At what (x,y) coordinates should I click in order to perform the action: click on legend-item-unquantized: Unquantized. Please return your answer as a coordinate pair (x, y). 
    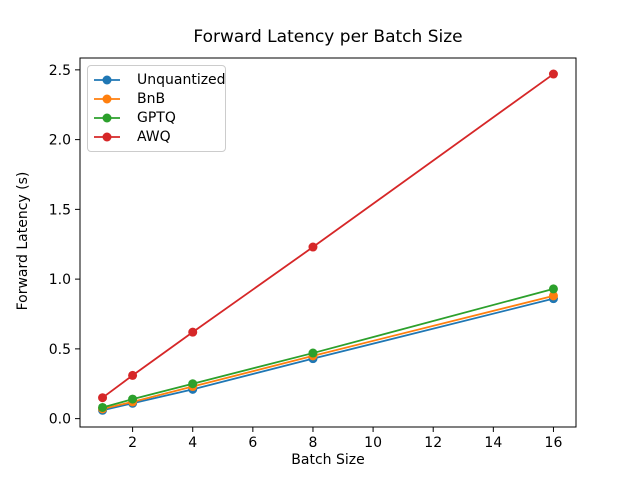
    Looking at the image, I should click on (159, 79).